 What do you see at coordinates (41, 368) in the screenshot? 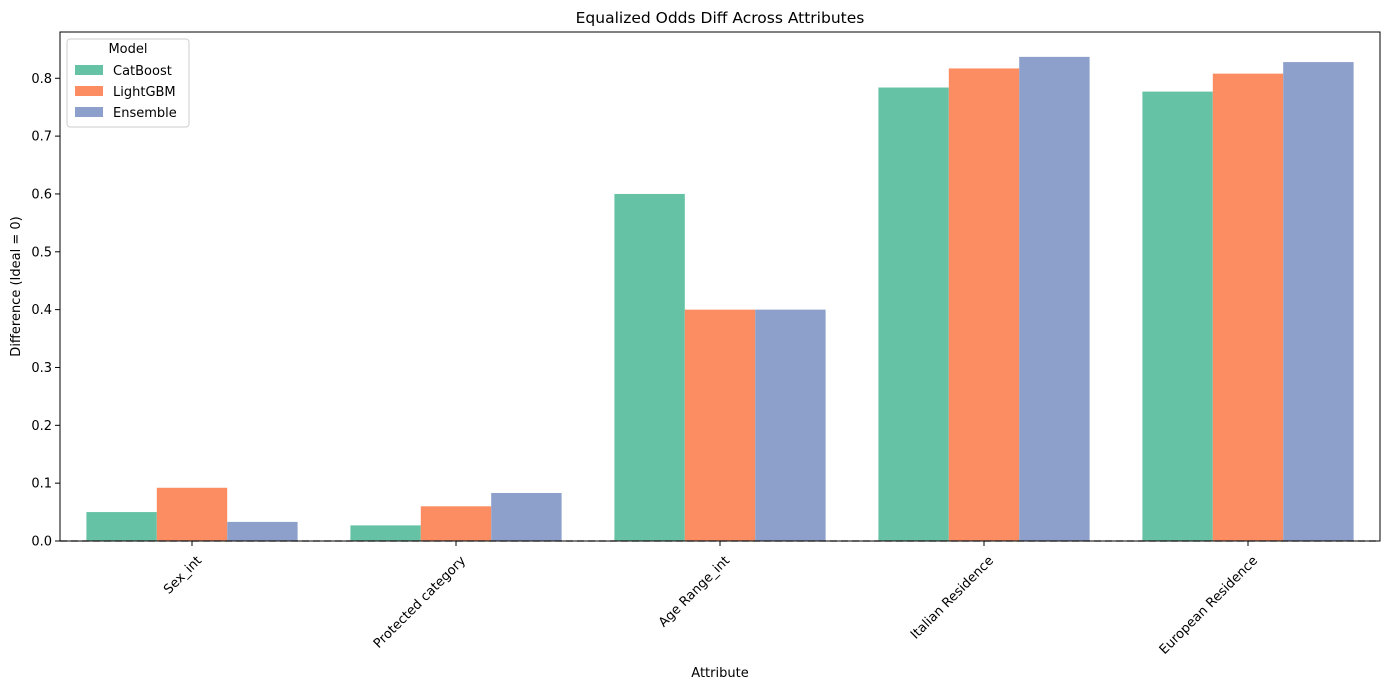
I see `y-tick-label: 0.3` at bounding box center [41, 368].